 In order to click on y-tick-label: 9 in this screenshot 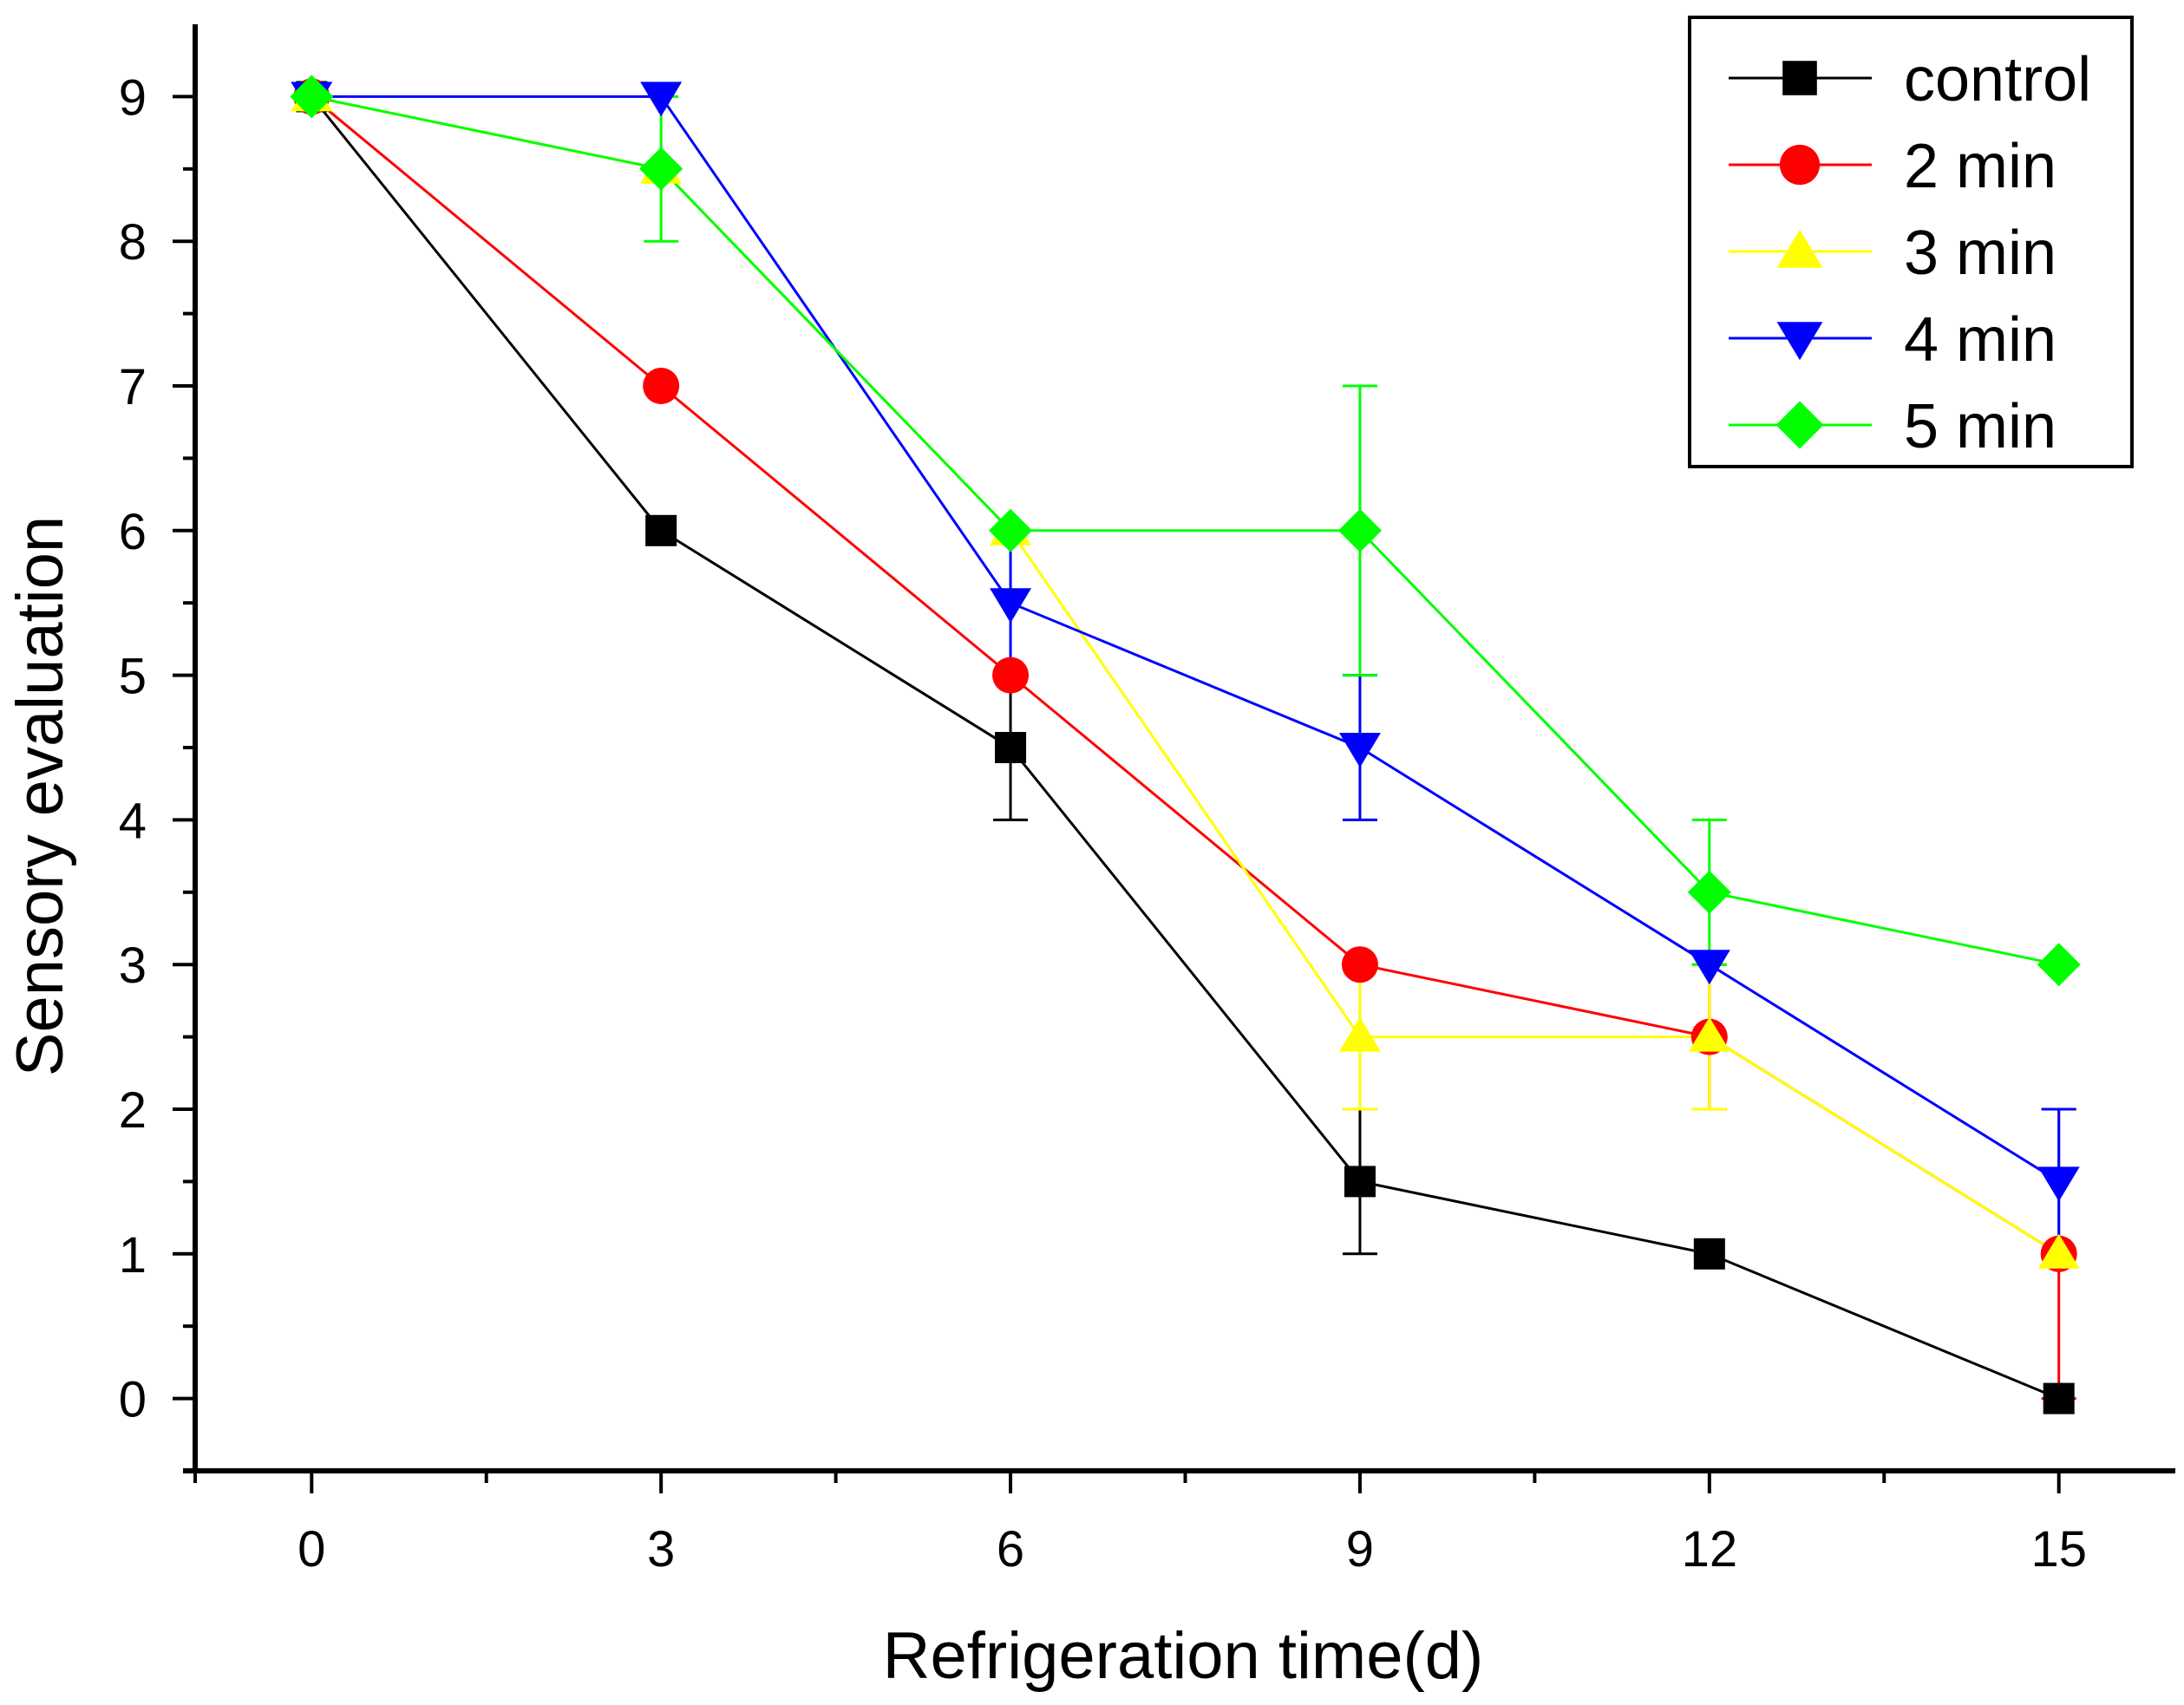, I will do `click(133, 97)`.